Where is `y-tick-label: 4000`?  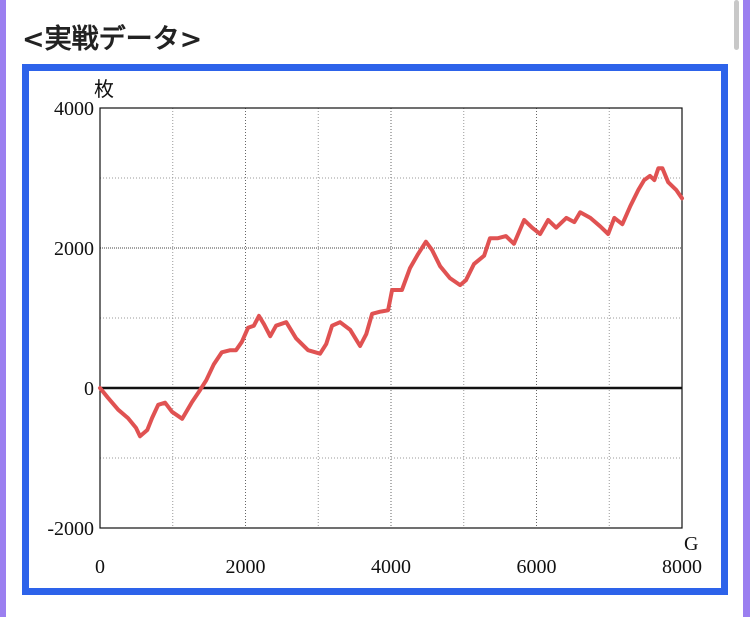 y-tick-label: 4000 is located at coordinates (74, 109).